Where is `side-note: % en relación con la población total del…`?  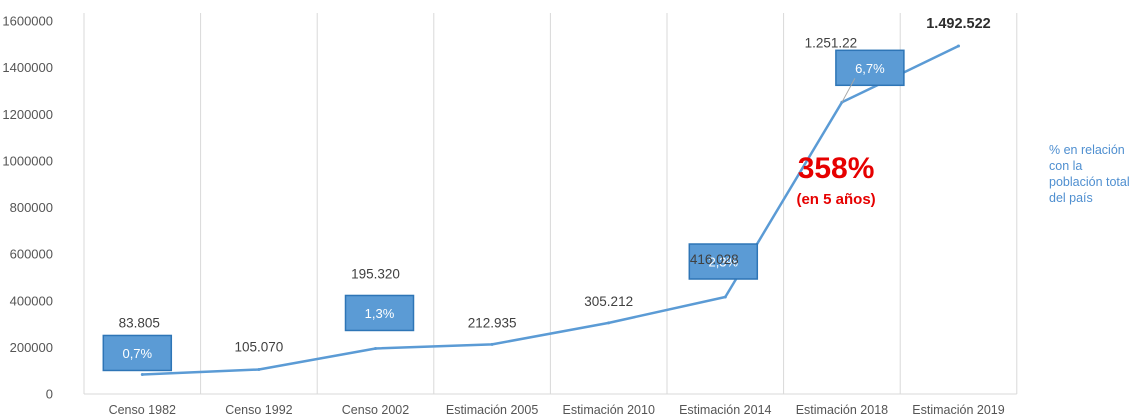 side-note: % en relación con la población total del… is located at coordinates (1097, 174).